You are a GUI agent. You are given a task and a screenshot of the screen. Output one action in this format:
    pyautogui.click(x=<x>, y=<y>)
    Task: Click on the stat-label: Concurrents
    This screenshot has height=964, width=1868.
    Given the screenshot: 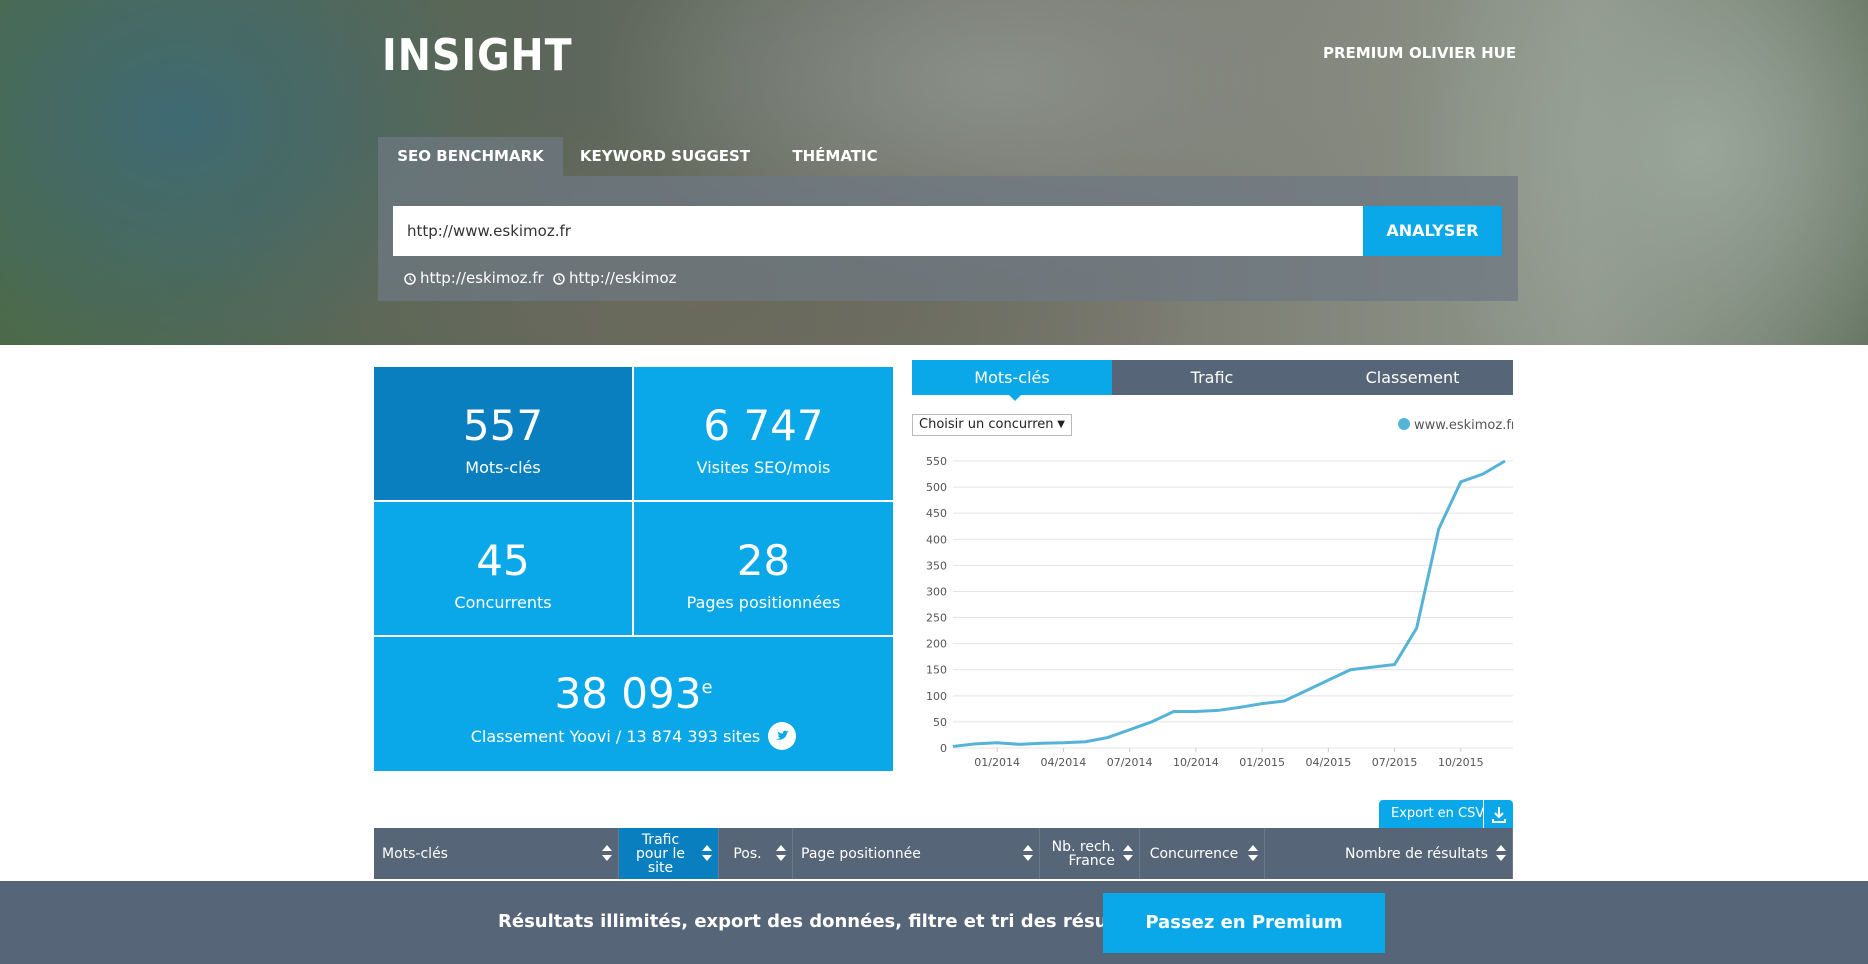 What is the action you would take?
    pyautogui.click(x=503, y=602)
    